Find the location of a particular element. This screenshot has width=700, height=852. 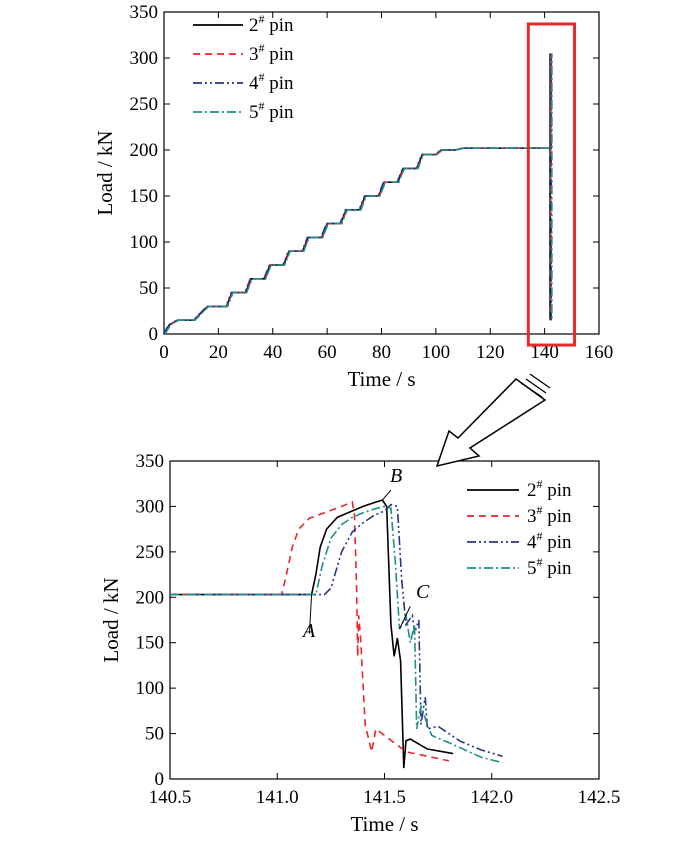

series-line-5-pin is located at coordinates (336, 634).